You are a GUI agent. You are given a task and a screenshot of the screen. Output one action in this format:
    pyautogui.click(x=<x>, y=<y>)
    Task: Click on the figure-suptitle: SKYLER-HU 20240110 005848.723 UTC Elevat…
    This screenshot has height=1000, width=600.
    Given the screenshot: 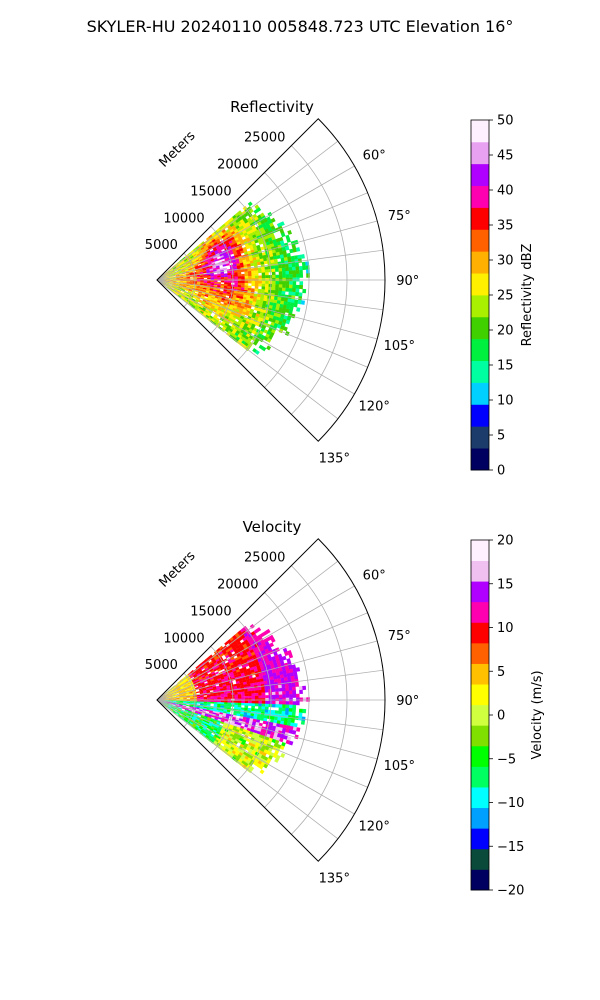 What is the action you would take?
    pyautogui.click(x=300, y=26)
    